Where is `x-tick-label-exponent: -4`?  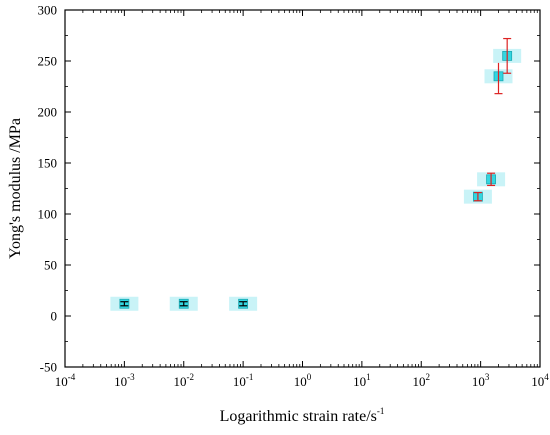 x-tick-label-exponent: -4 is located at coordinates (72, 377).